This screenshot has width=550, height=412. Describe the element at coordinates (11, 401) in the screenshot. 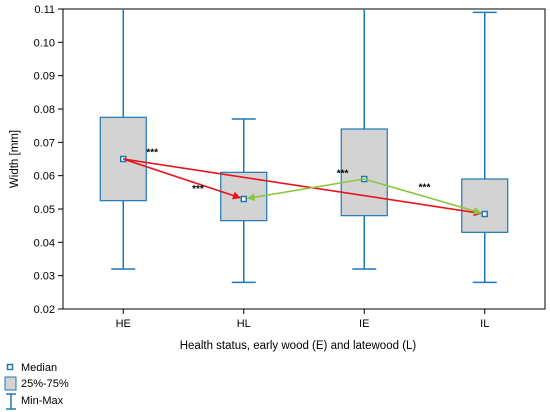

I see `legend-whisker-symbol` at that location.